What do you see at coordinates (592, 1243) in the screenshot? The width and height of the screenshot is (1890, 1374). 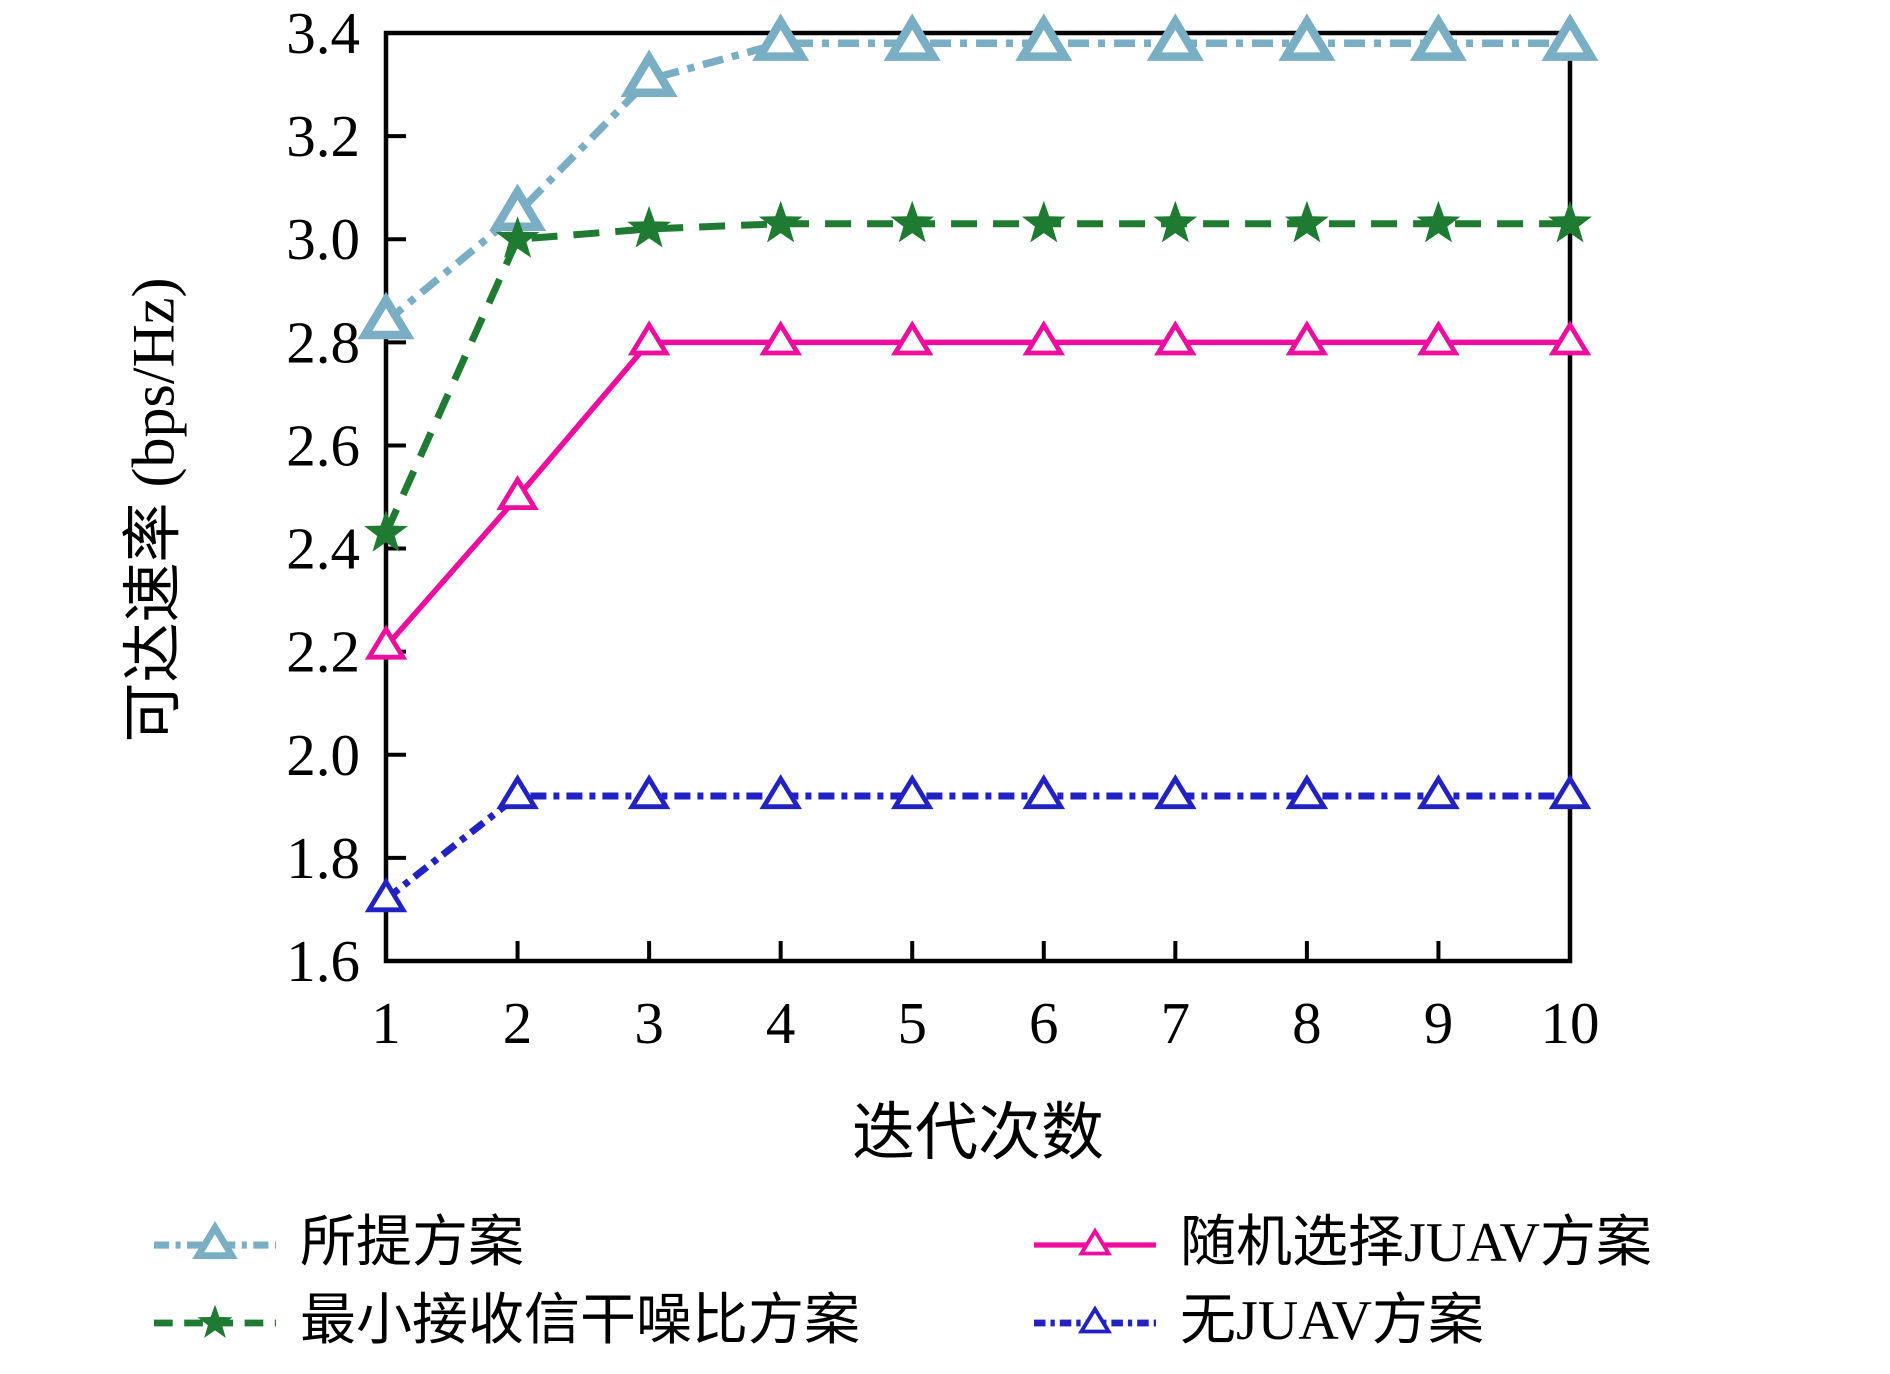 I see `legend-item-proposed: 所提方案` at bounding box center [592, 1243].